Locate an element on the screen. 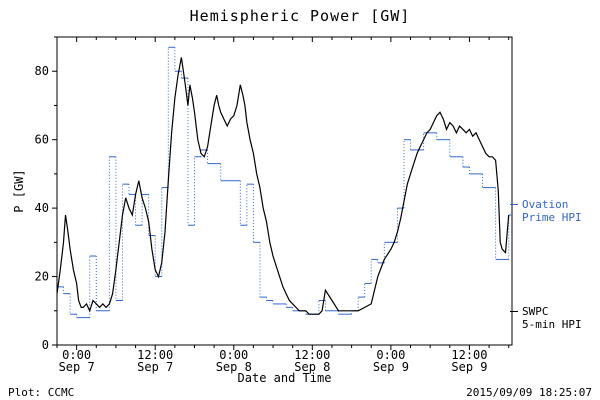 This screenshot has width=600, height=400. legend-ovation-line2: Prime HPI is located at coordinates (552, 217).